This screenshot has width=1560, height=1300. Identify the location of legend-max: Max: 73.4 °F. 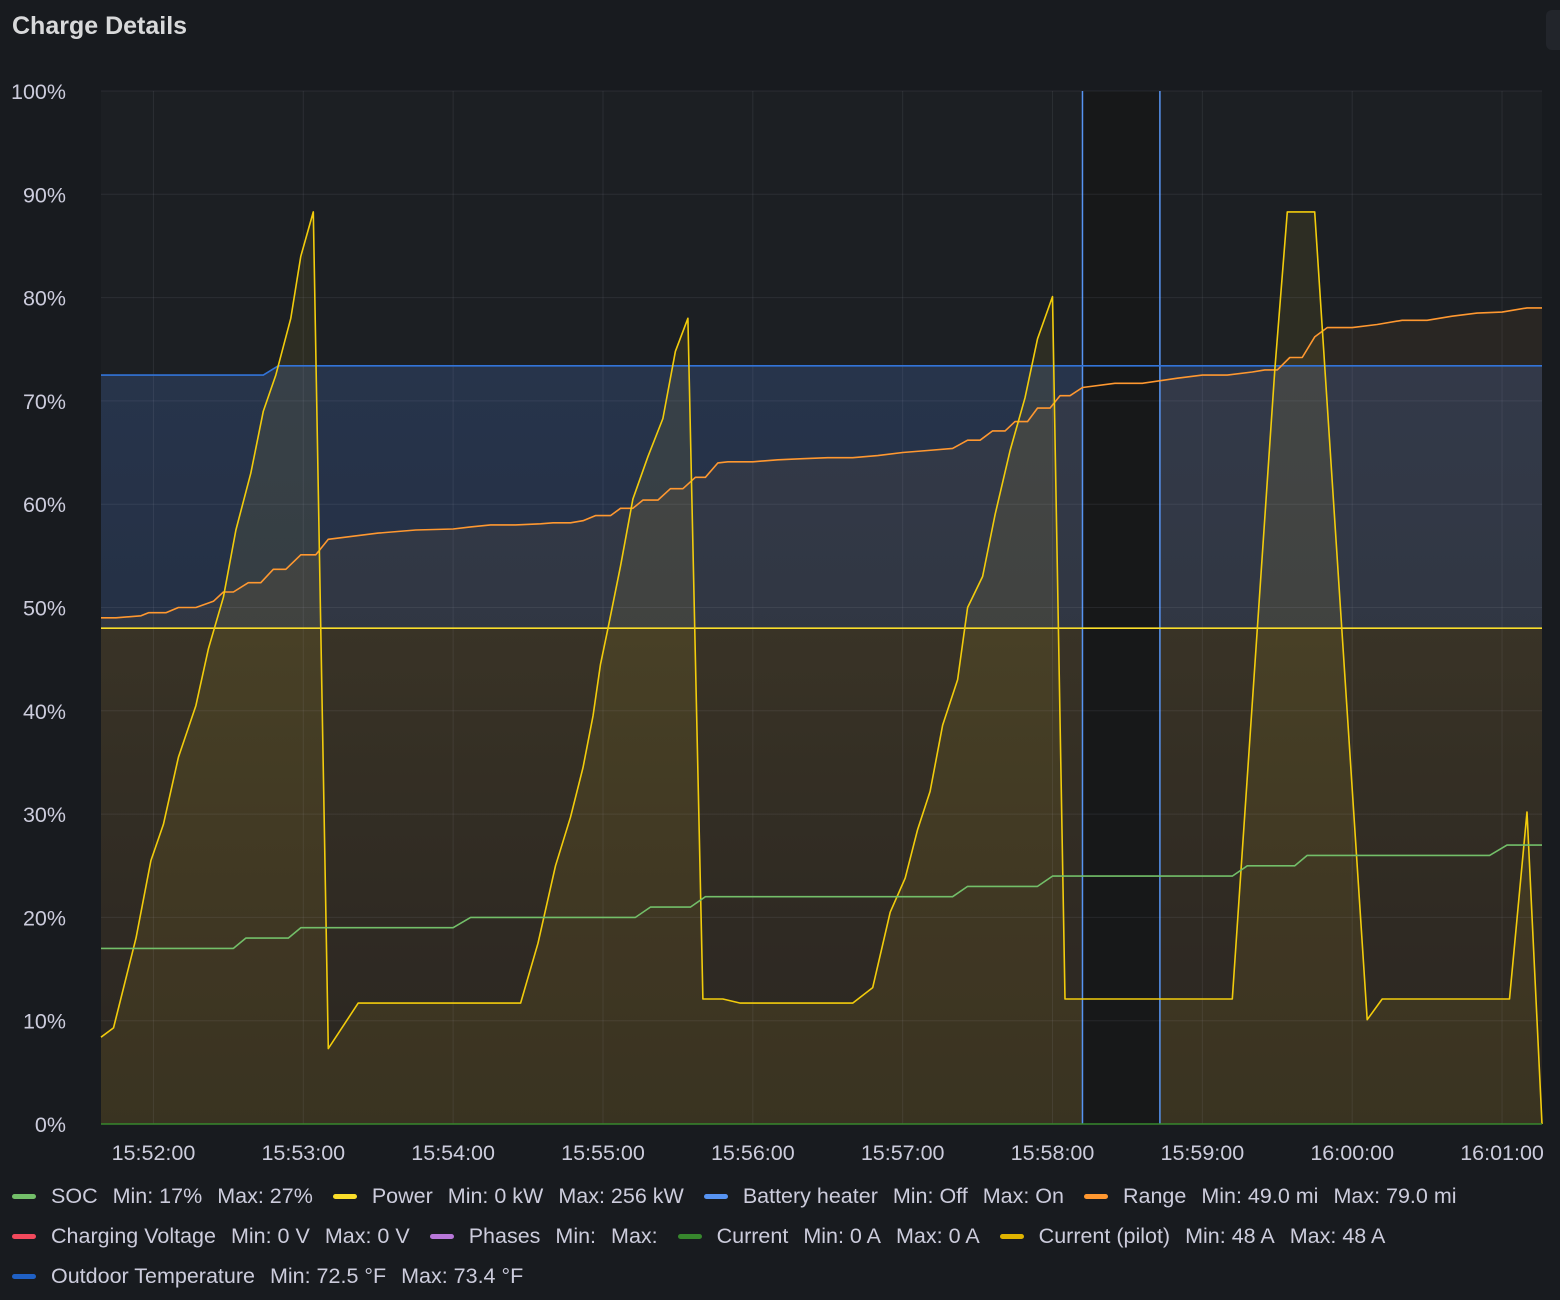
(462, 1275).